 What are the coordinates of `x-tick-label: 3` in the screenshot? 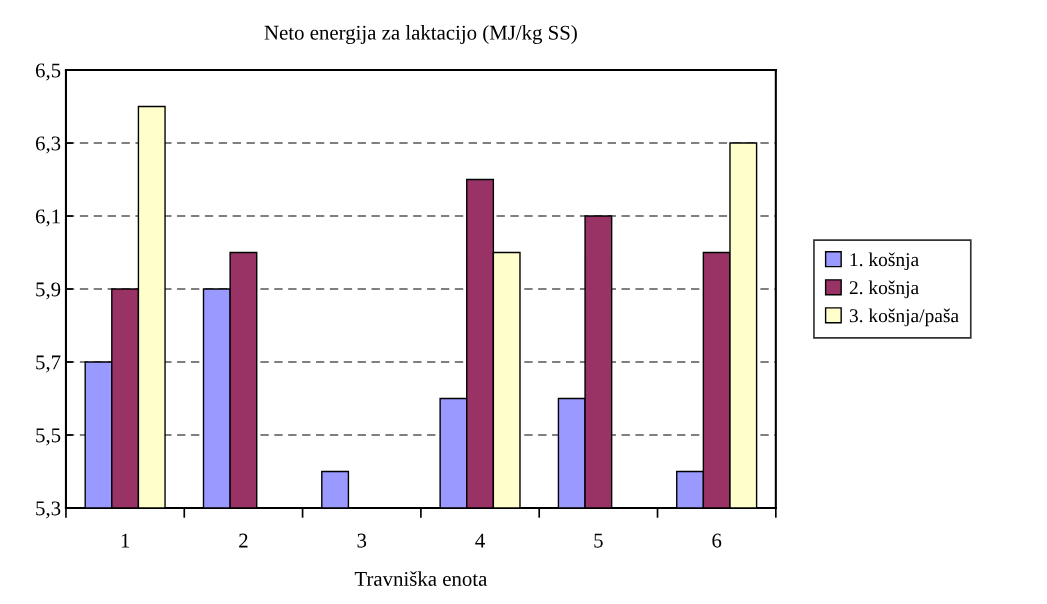 It's located at (362, 540).